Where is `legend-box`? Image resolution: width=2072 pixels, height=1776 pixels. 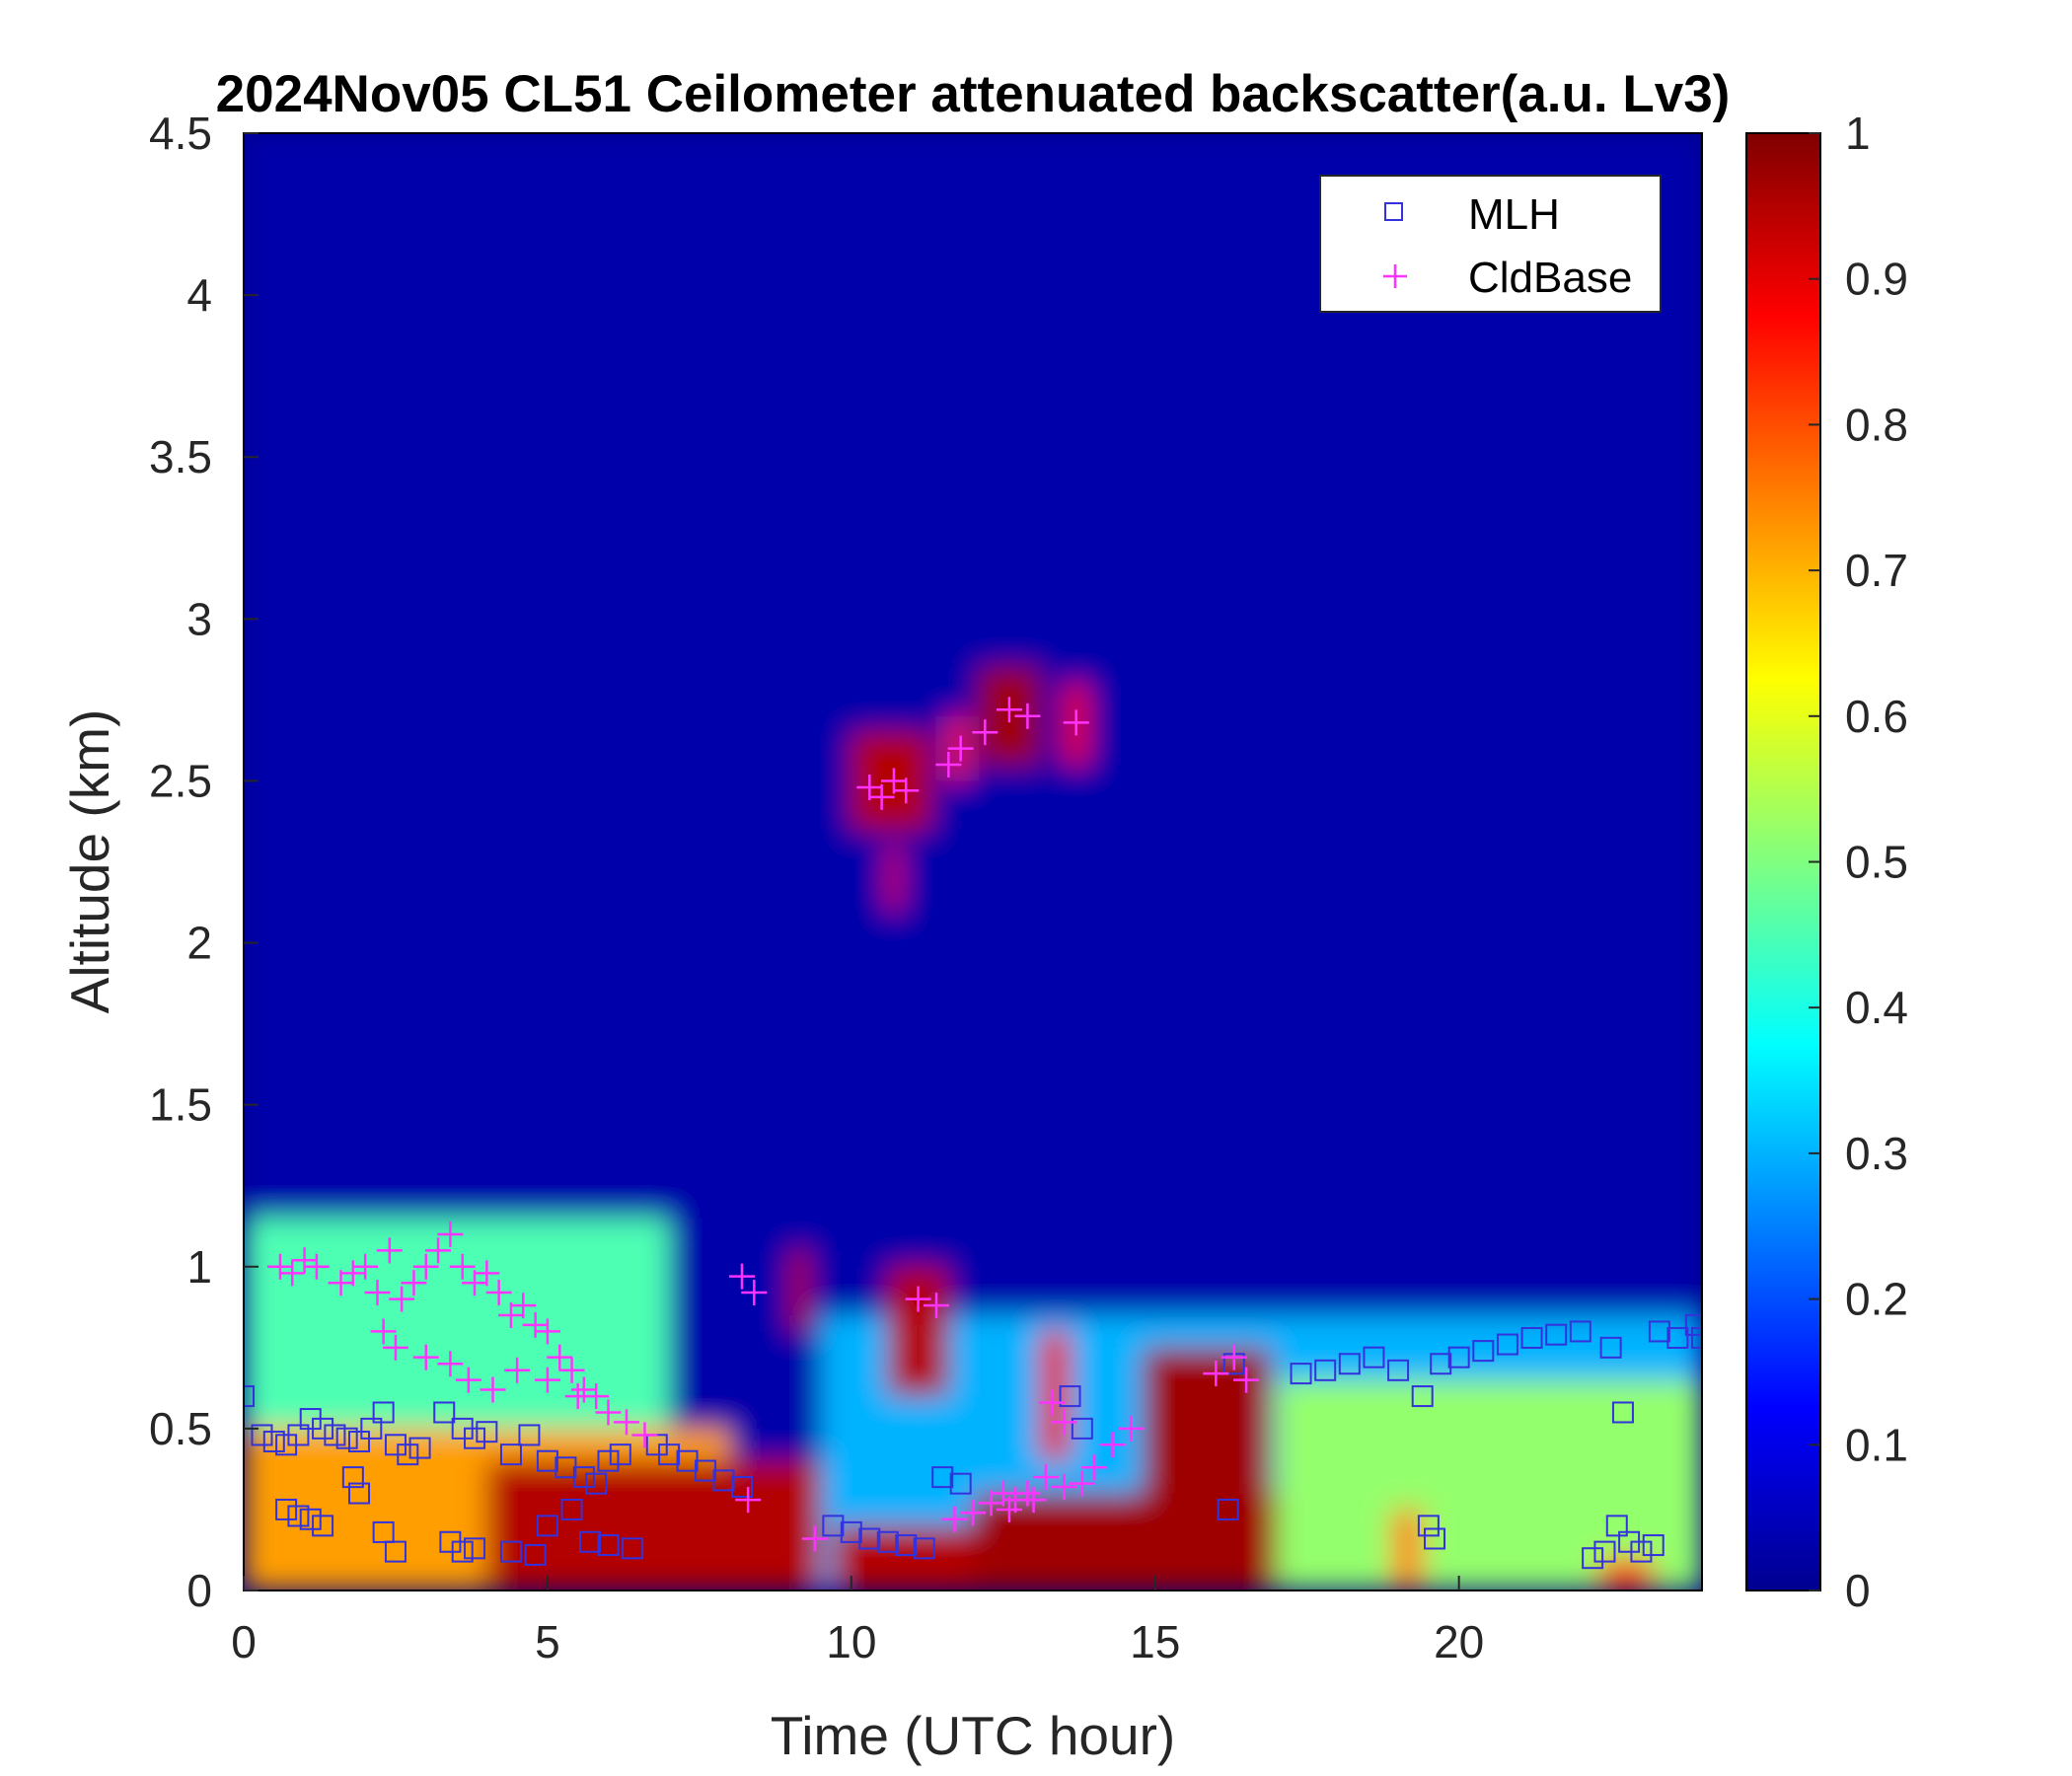
legend-box is located at coordinates (1491, 244).